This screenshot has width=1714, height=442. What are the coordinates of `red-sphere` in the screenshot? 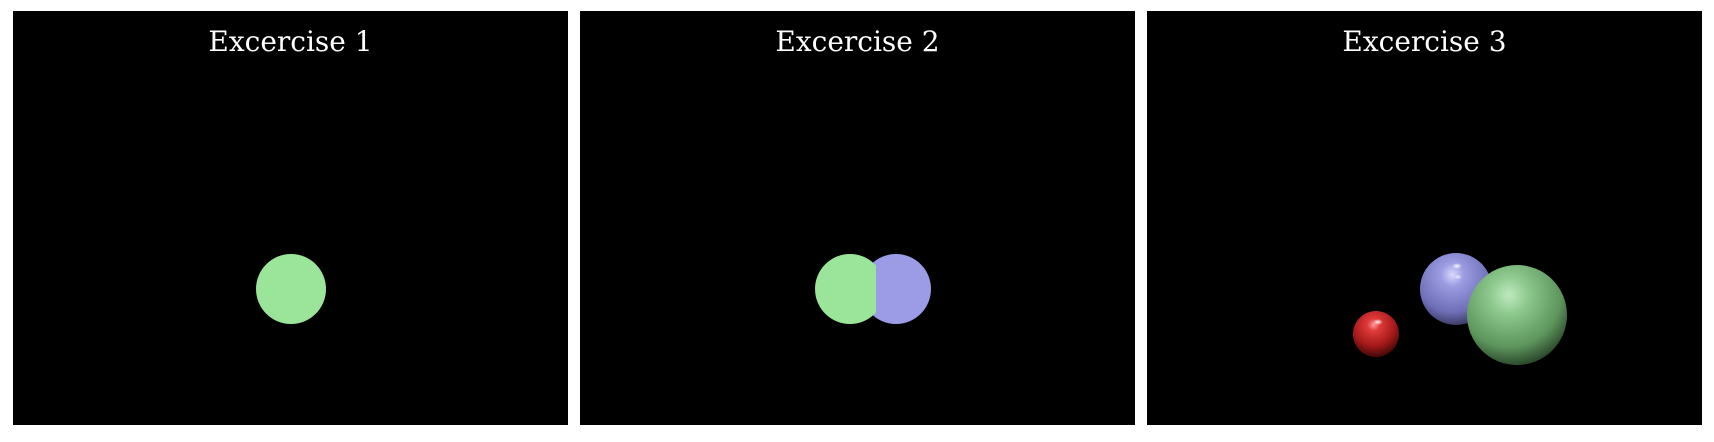 It's located at (1376, 334).